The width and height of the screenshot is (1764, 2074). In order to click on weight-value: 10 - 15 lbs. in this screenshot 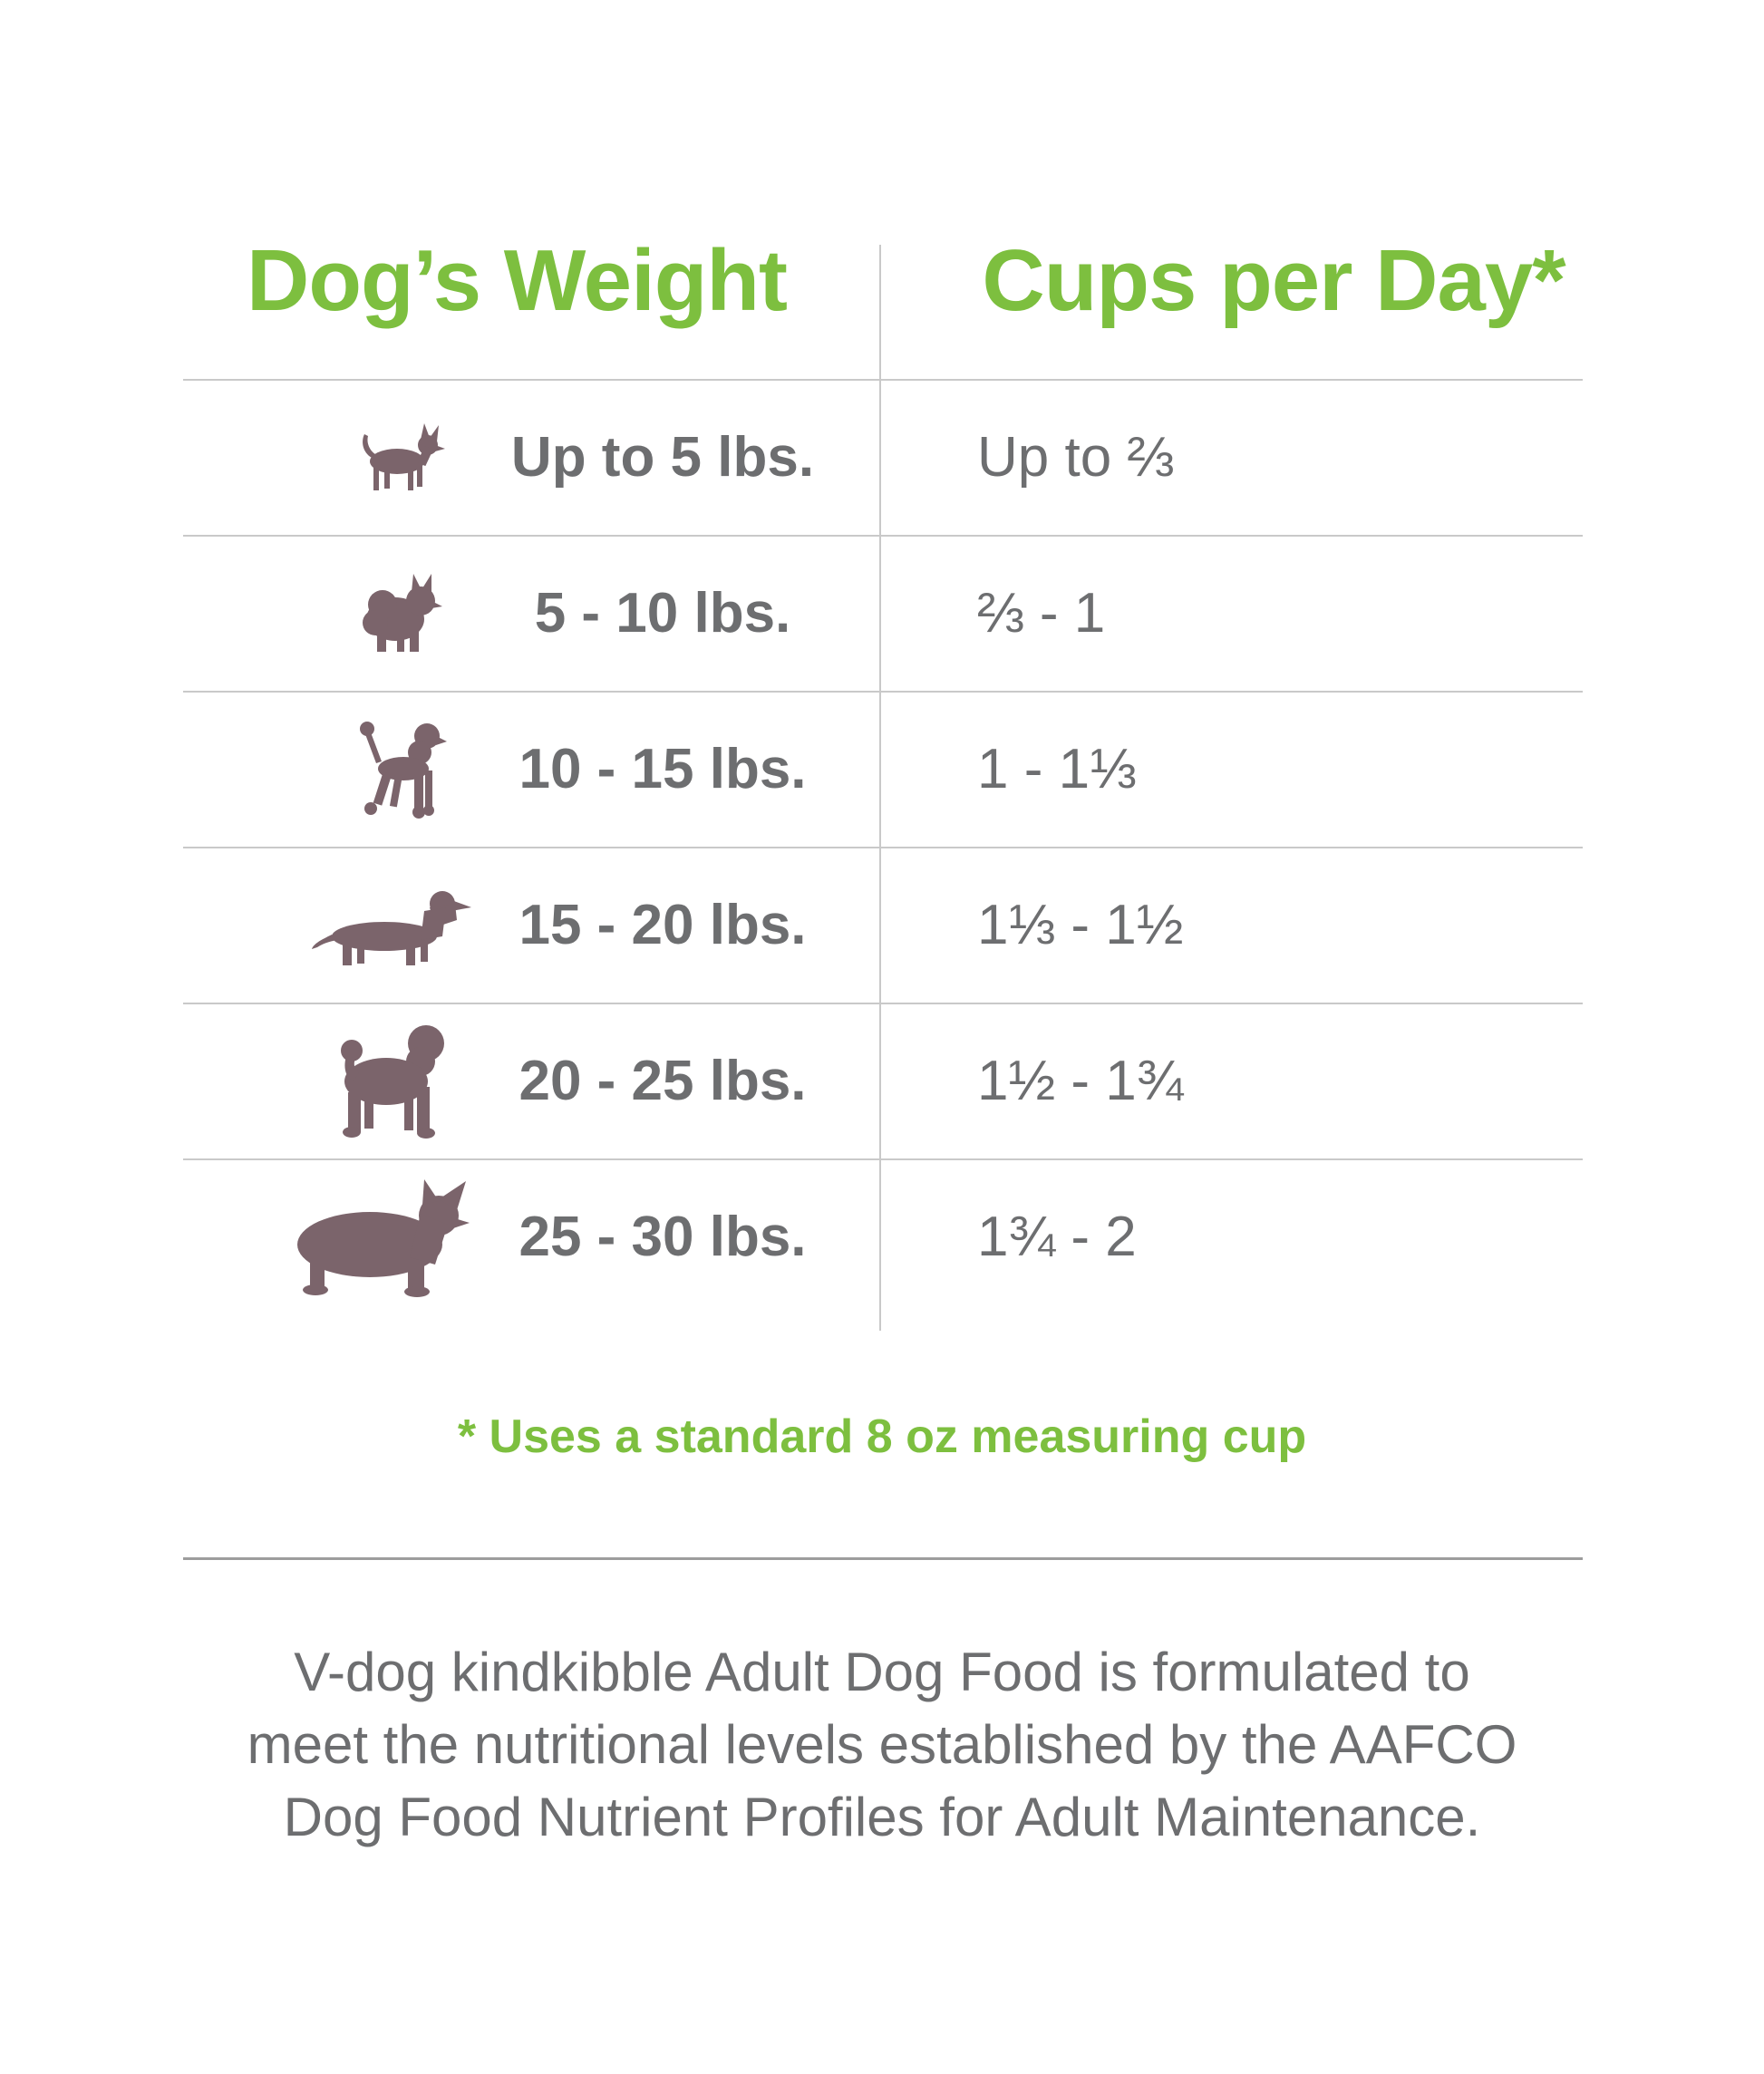, I will do `click(663, 769)`.